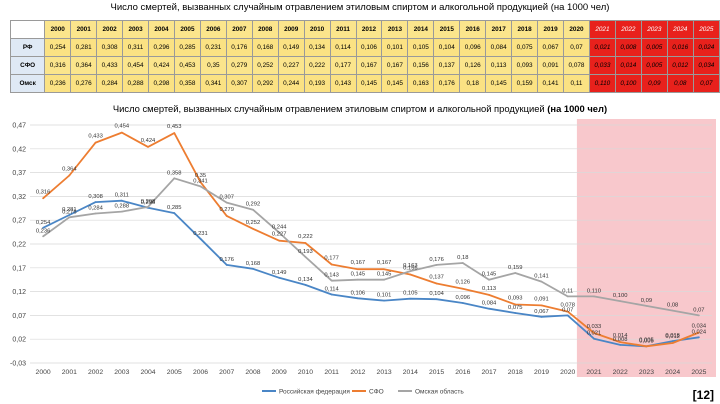 This screenshot has width=720, height=404. Describe the element at coordinates (317, 65) in the screenshot. I see `table-cell: 0,222` at that location.